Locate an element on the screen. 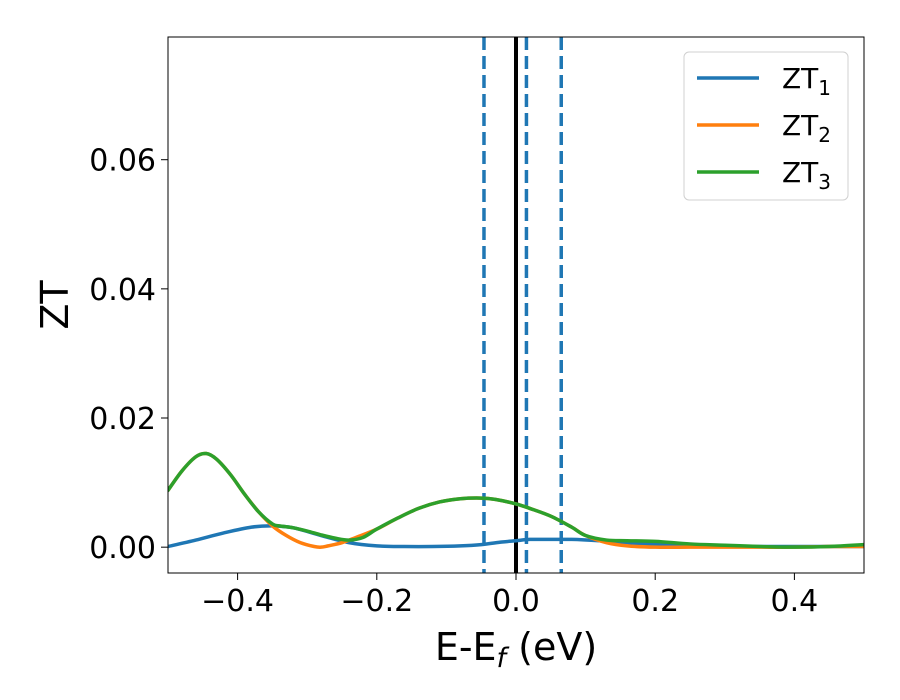 The width and height of the screenshot is (900, 700). y-tick-label: 0.02 is located at coordinates (122, 419).